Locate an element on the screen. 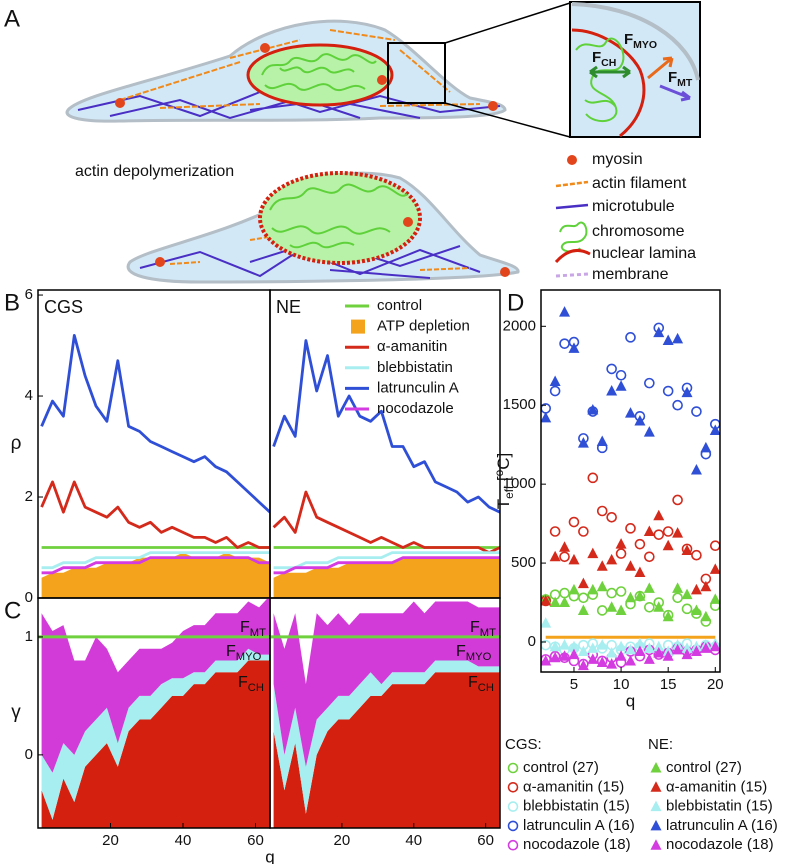  force-label-part: CH is located at coordinates (608, 63).